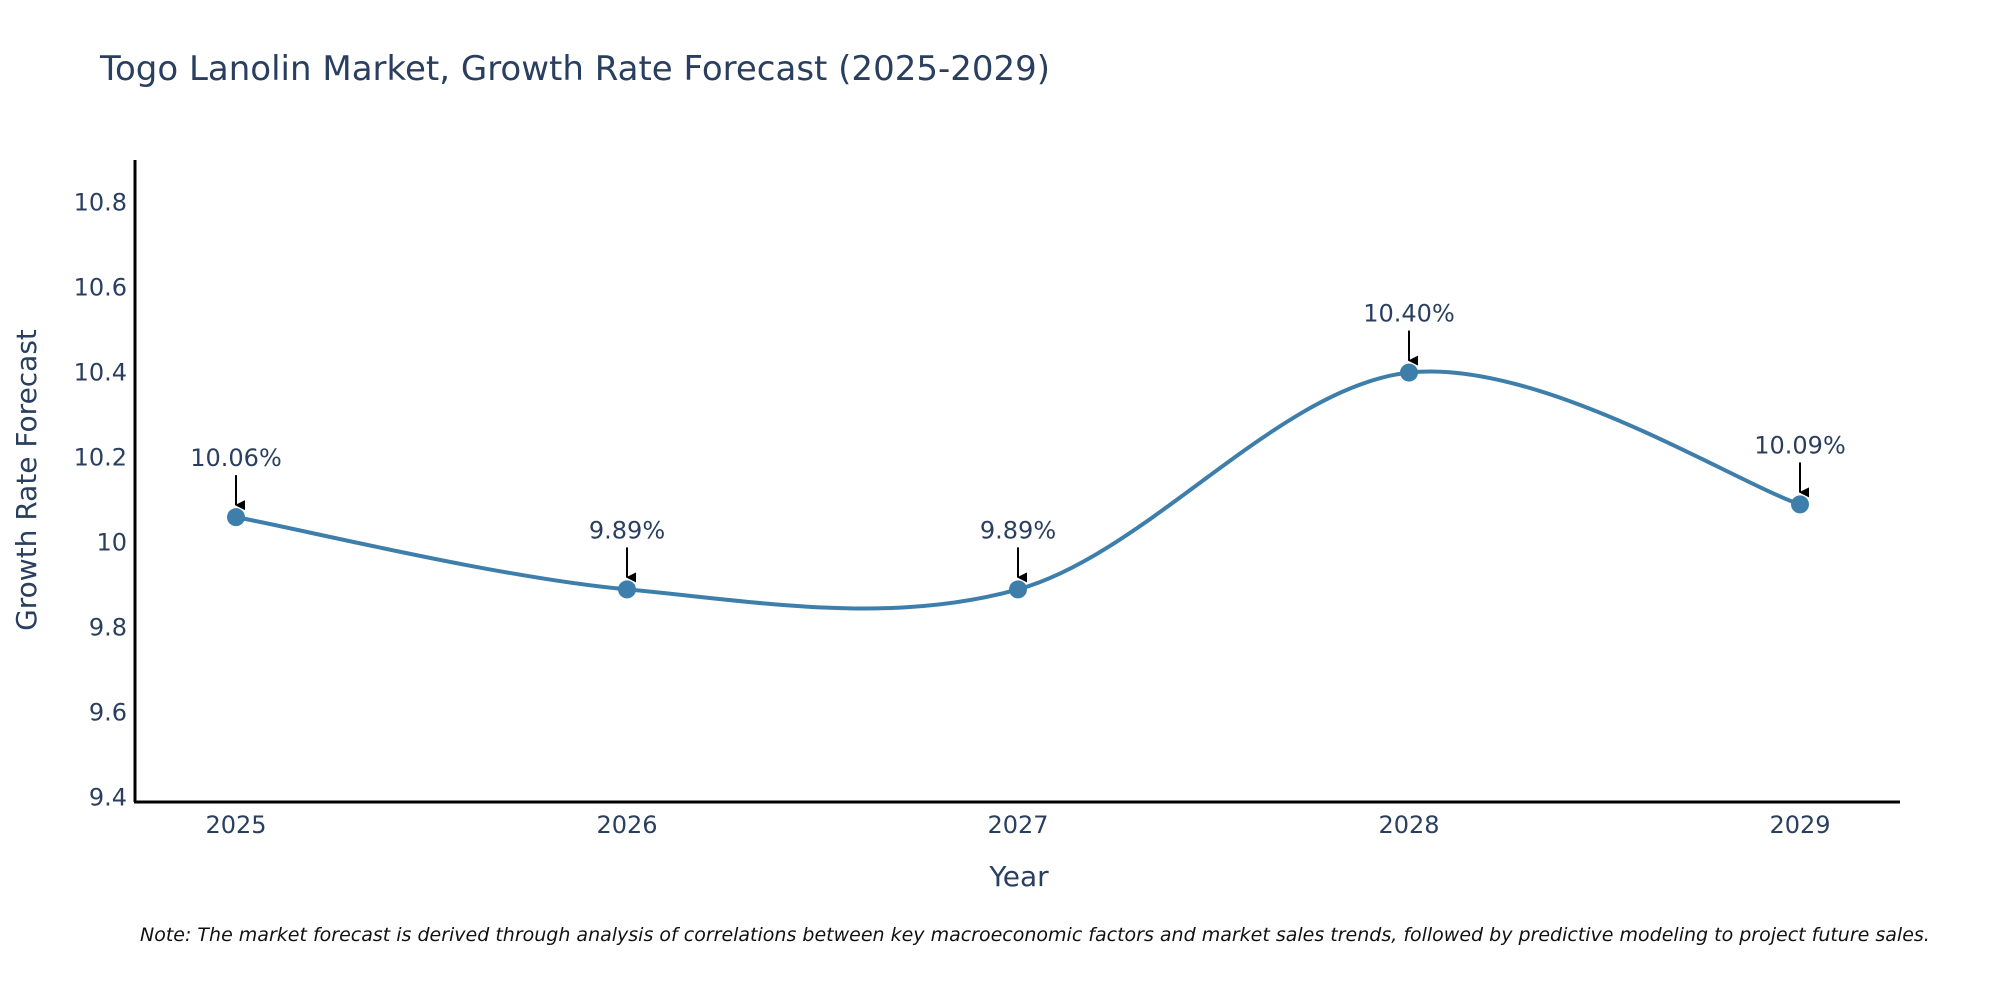 This screenshot has width=2000, height=1000. What do you see at coordinates (100, 373) in the screenshot?
I see `y-tick-label: 10.4` at bounding box center [100, 373].